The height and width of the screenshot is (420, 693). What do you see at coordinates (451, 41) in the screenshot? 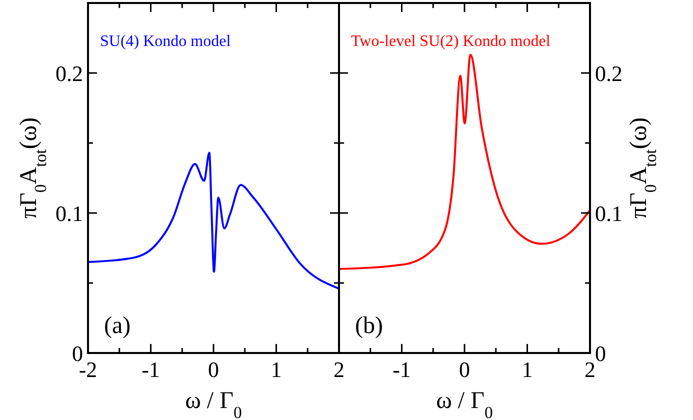
I see `series-label: Two-level SU(2) Kondo model` at bounding box center [451, 41].